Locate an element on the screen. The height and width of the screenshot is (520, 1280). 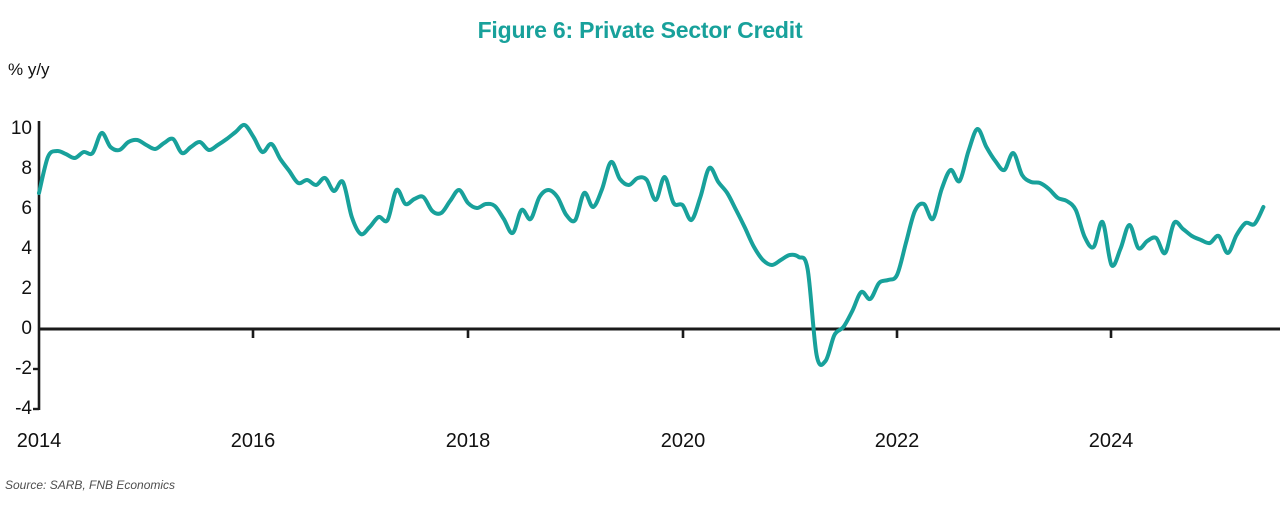
x-tick-label: 2018 is located at coordinates (468, 441).